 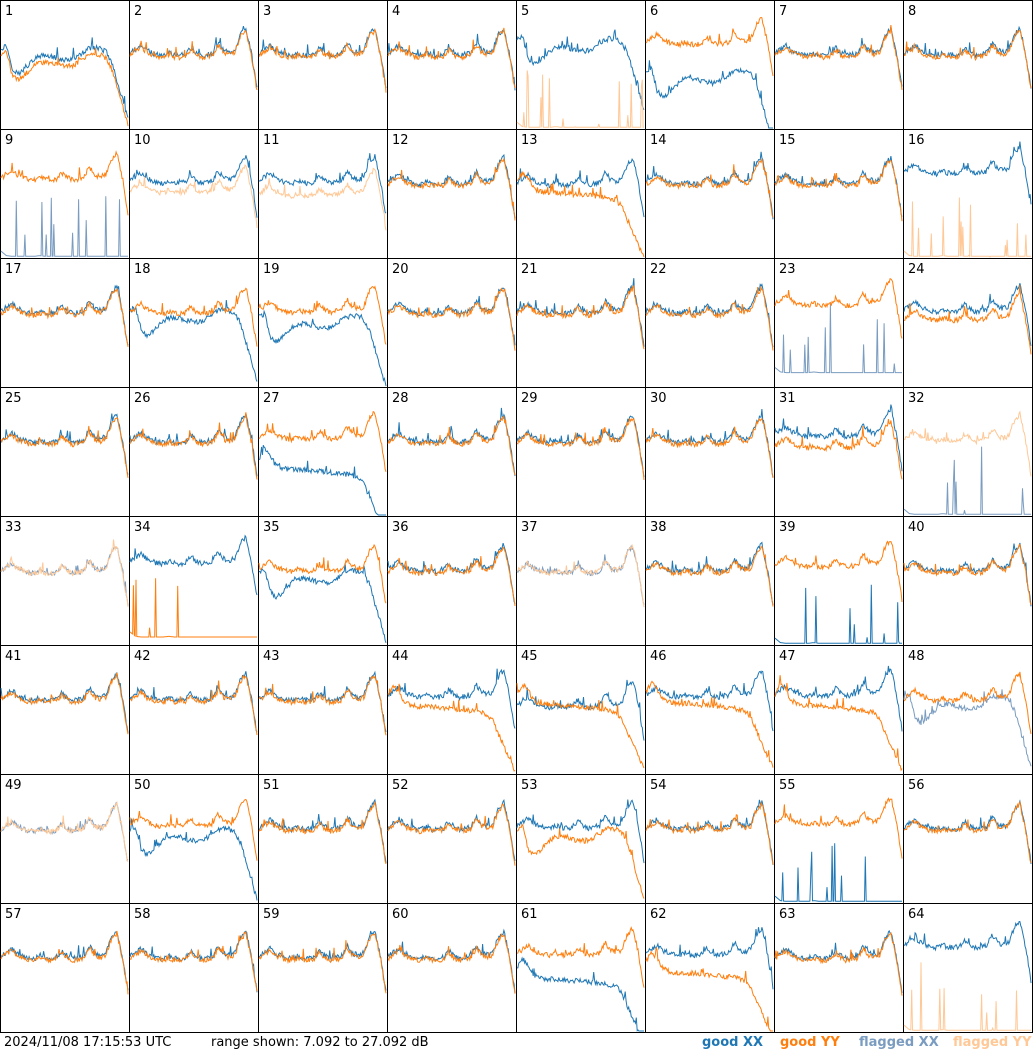 What do you see at coordinates (142, 914) in the screenshot?
I see `panel-label: 58` at bounding box center [142, 914].